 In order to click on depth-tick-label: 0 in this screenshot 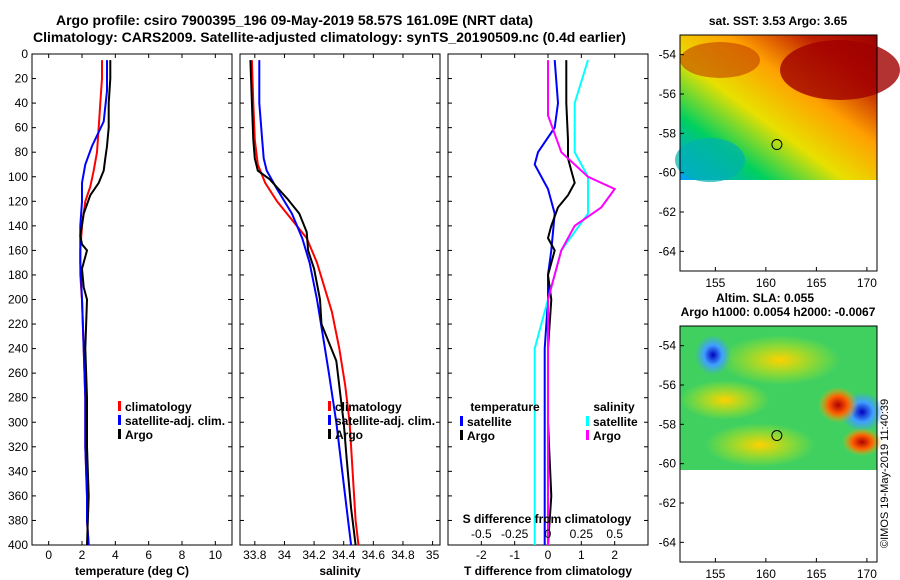, I will do `click(24, 54)`.